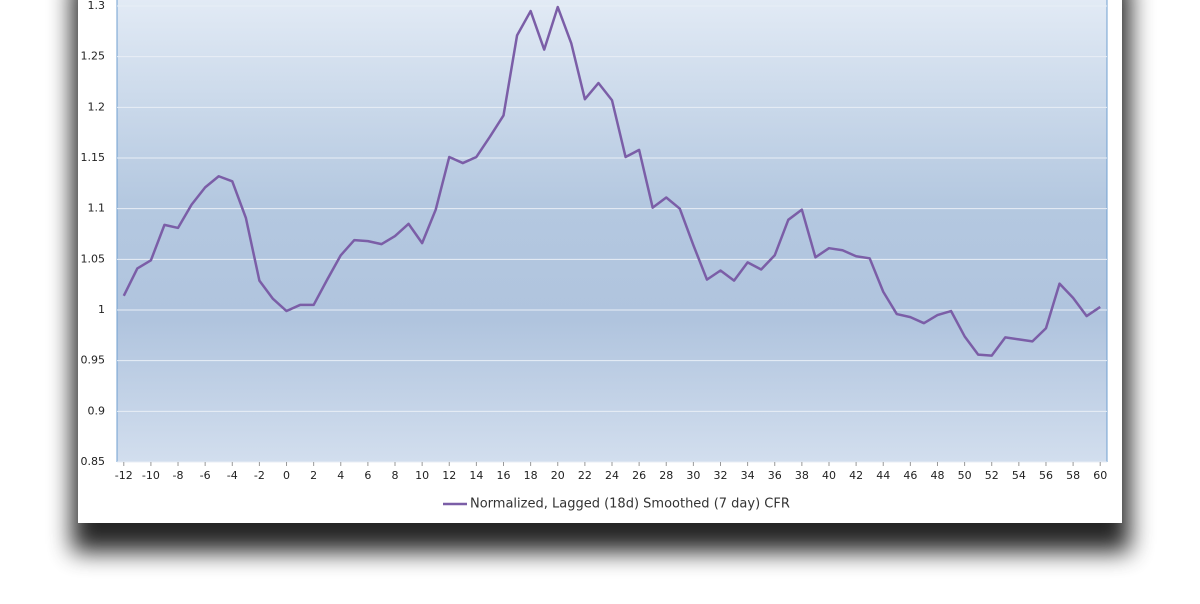  Describe the element at coordinates (666, 475) in the screenshot. I see `x-tick-label: 28` at that location.